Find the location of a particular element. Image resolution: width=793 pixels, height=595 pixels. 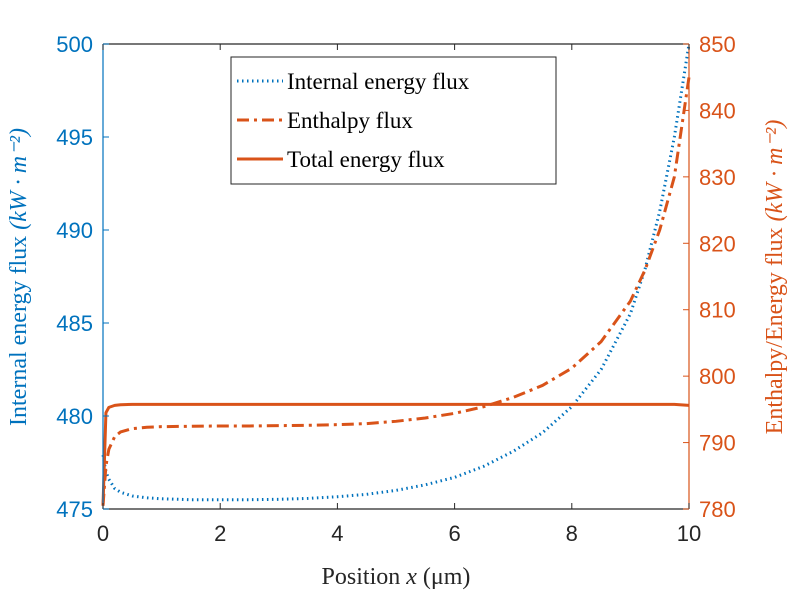

right-tick-label: 780 is located at coordinates (717, 509).